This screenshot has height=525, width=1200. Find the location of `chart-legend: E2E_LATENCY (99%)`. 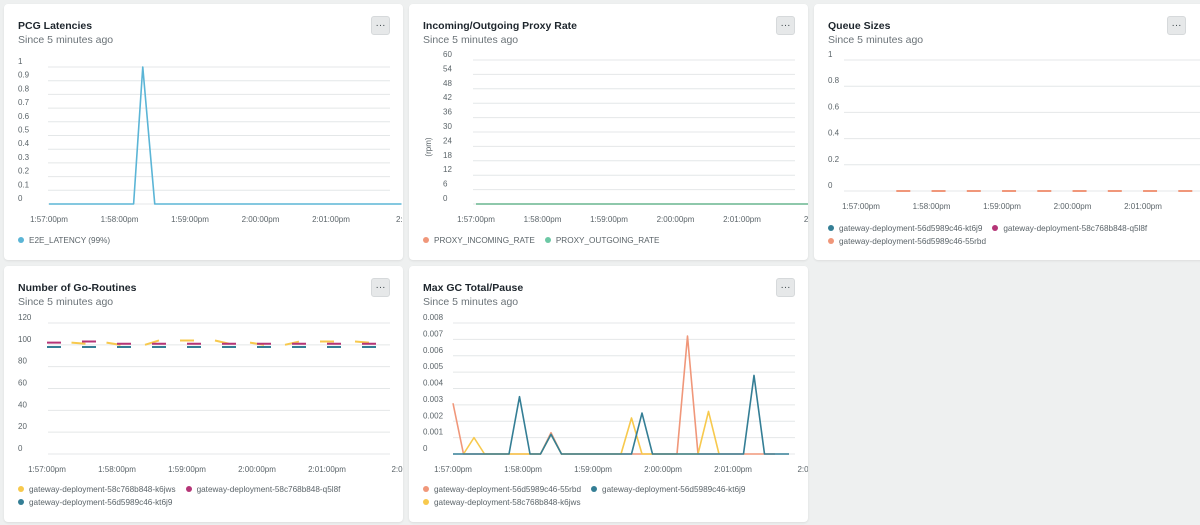

chart-legend: E2E_LATENCY (99%) is located at coordinates (69, 241).